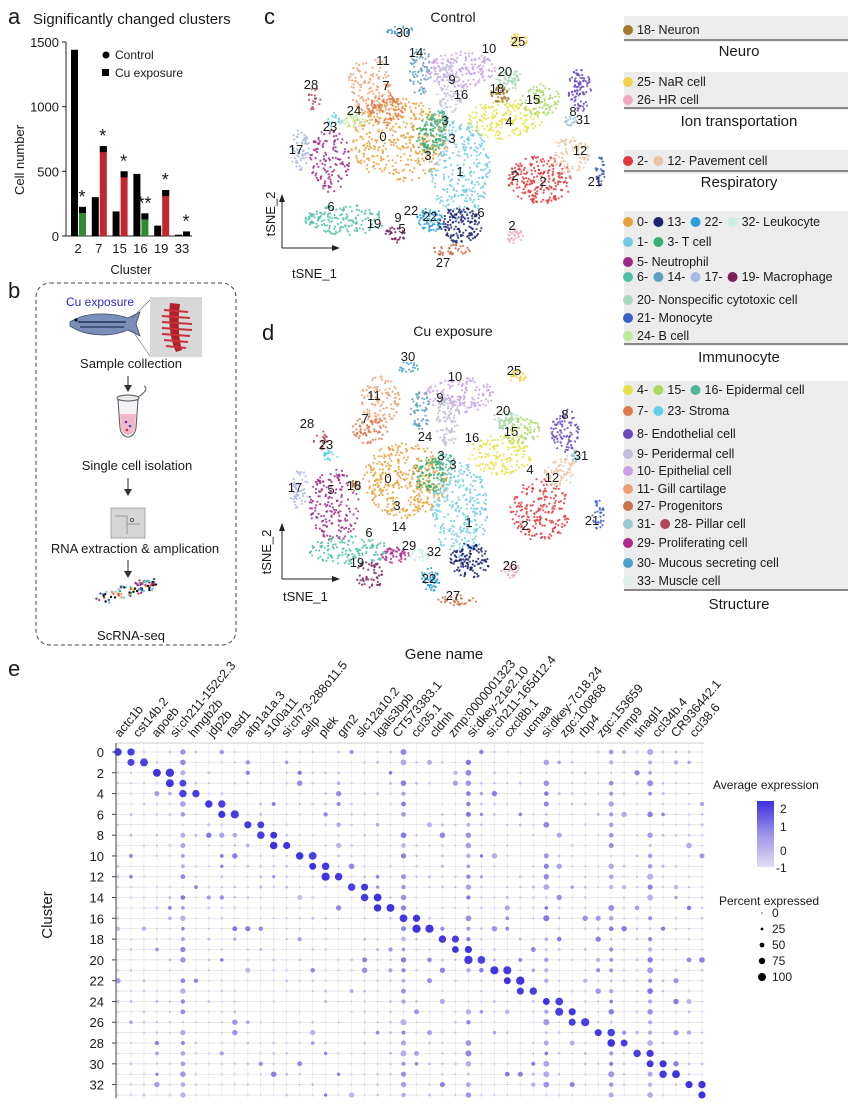 The height and width of the screenshot is (1104, 859). What do you see at coordinates (514, 175) in the screenshot?
I see `cluster-label: 2` at bounding box center [514, 175].